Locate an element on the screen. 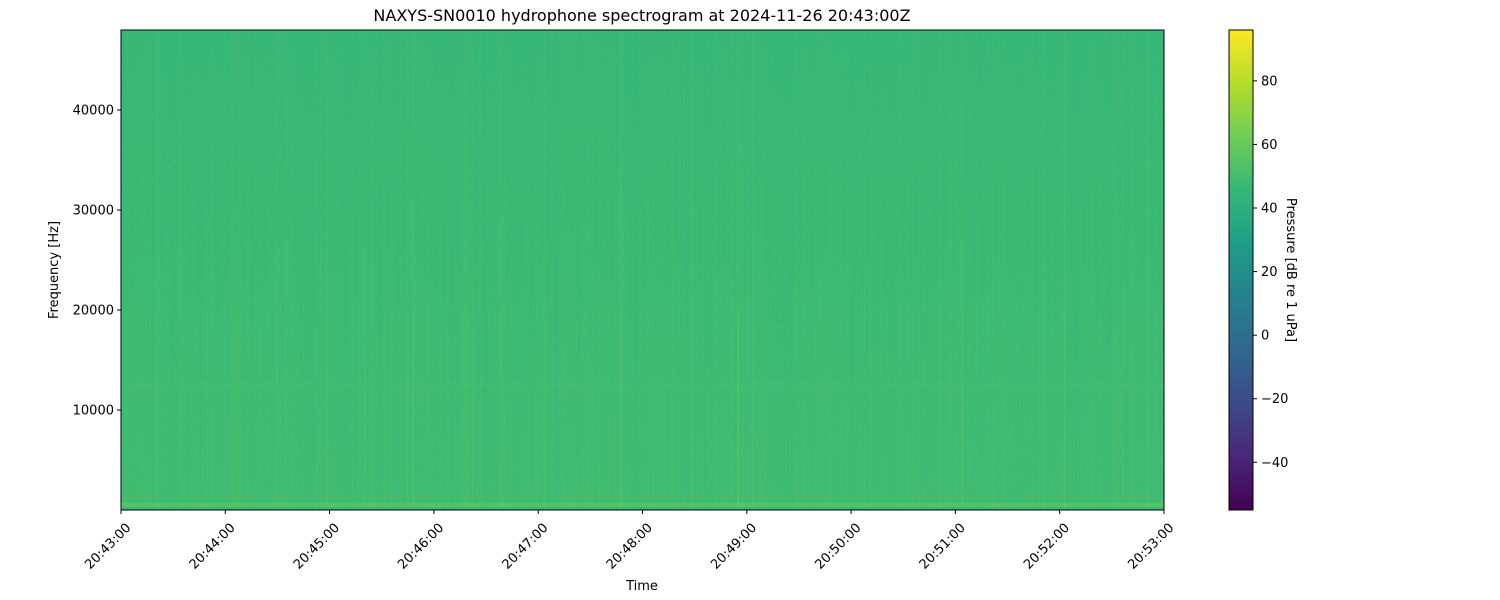 The image size is (1500, 600). x-tick-label: 20:48:00 is located at coordinates (630, 547).